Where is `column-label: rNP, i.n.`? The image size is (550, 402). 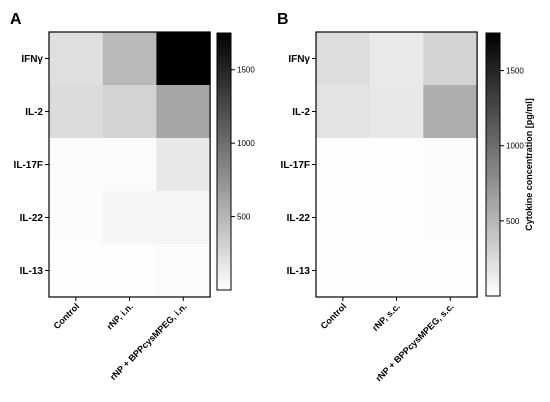 column-label: rNP, i.n. is located at coordinates (120, 316).